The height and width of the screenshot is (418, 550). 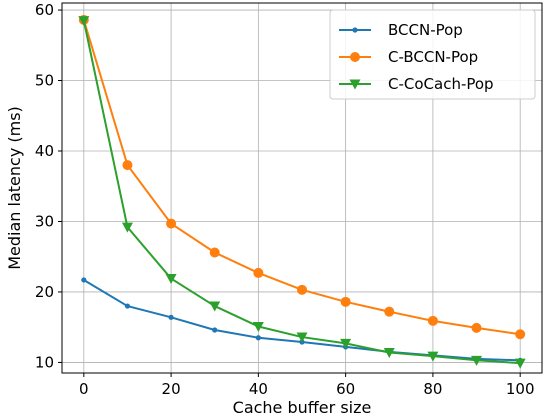 I want to click on y-tick-label: 30, so click(x=44, y=221).